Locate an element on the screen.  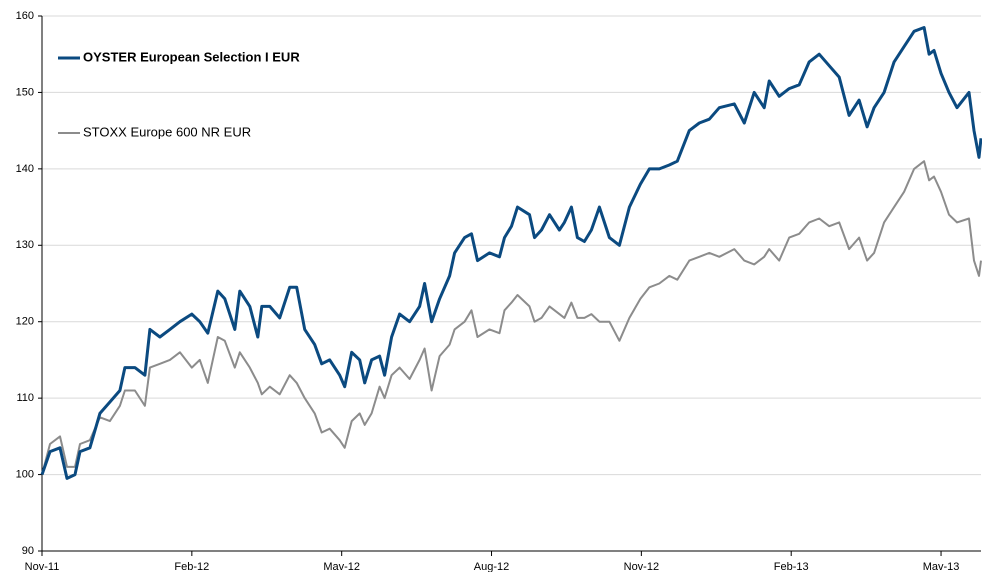
y-tick-label: 100 is located at coordinates (25, 474).